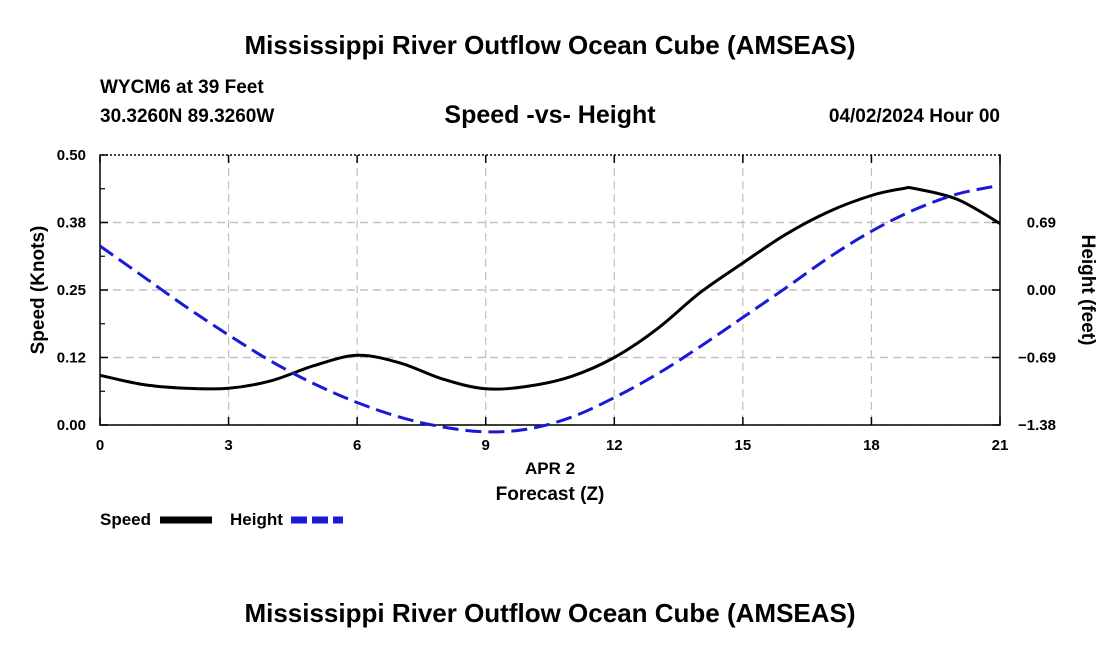  I want to click on legend: Speed Height, so click(221, 519).